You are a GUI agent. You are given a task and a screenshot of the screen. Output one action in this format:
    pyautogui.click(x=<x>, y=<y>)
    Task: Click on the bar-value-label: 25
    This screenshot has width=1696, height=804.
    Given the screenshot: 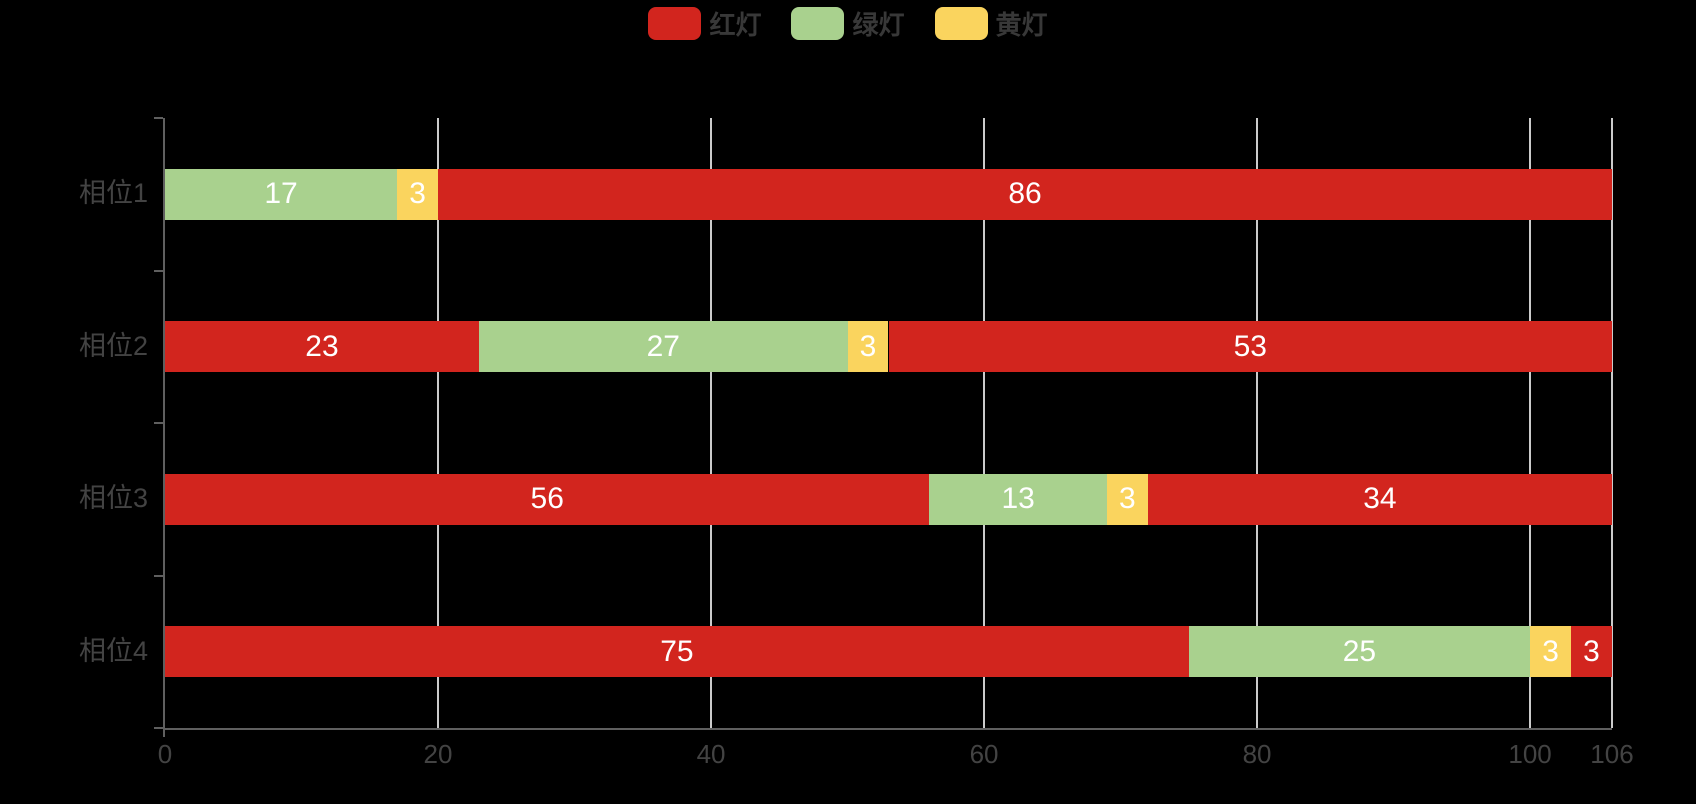 What is the action you would take?
    pyautogui.click(x=1359, y=651)
    